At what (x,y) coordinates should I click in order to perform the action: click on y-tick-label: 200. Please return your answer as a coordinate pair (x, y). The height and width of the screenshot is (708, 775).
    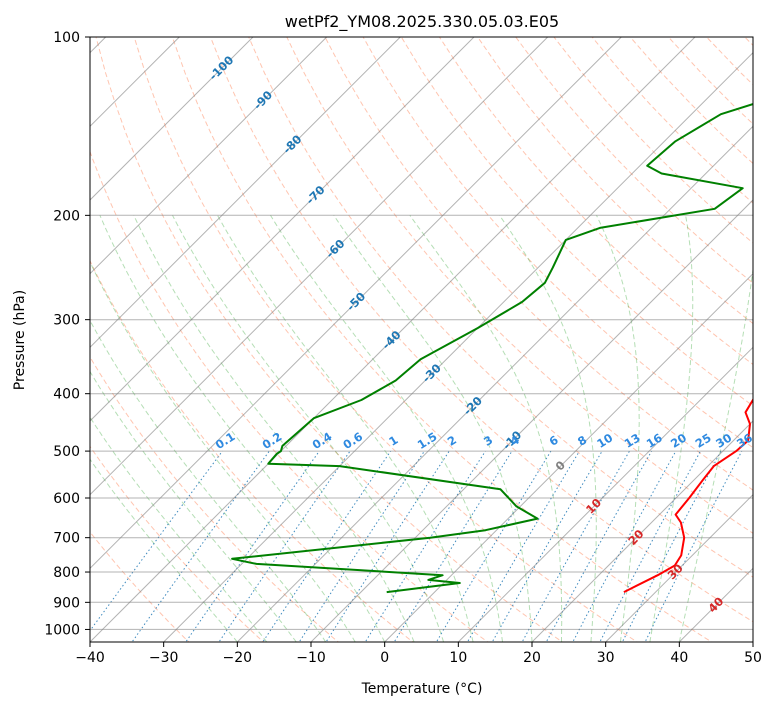
    Looking at the image, I should click on (66, 216).